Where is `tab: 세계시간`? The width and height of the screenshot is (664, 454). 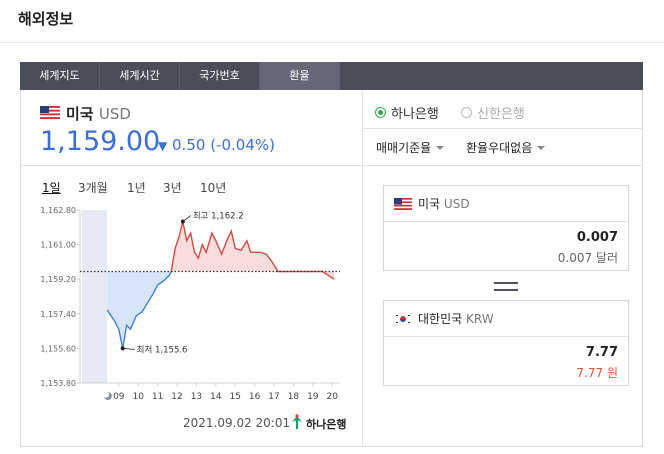 tab: 세계시간 is located at coordinates (140, 76).